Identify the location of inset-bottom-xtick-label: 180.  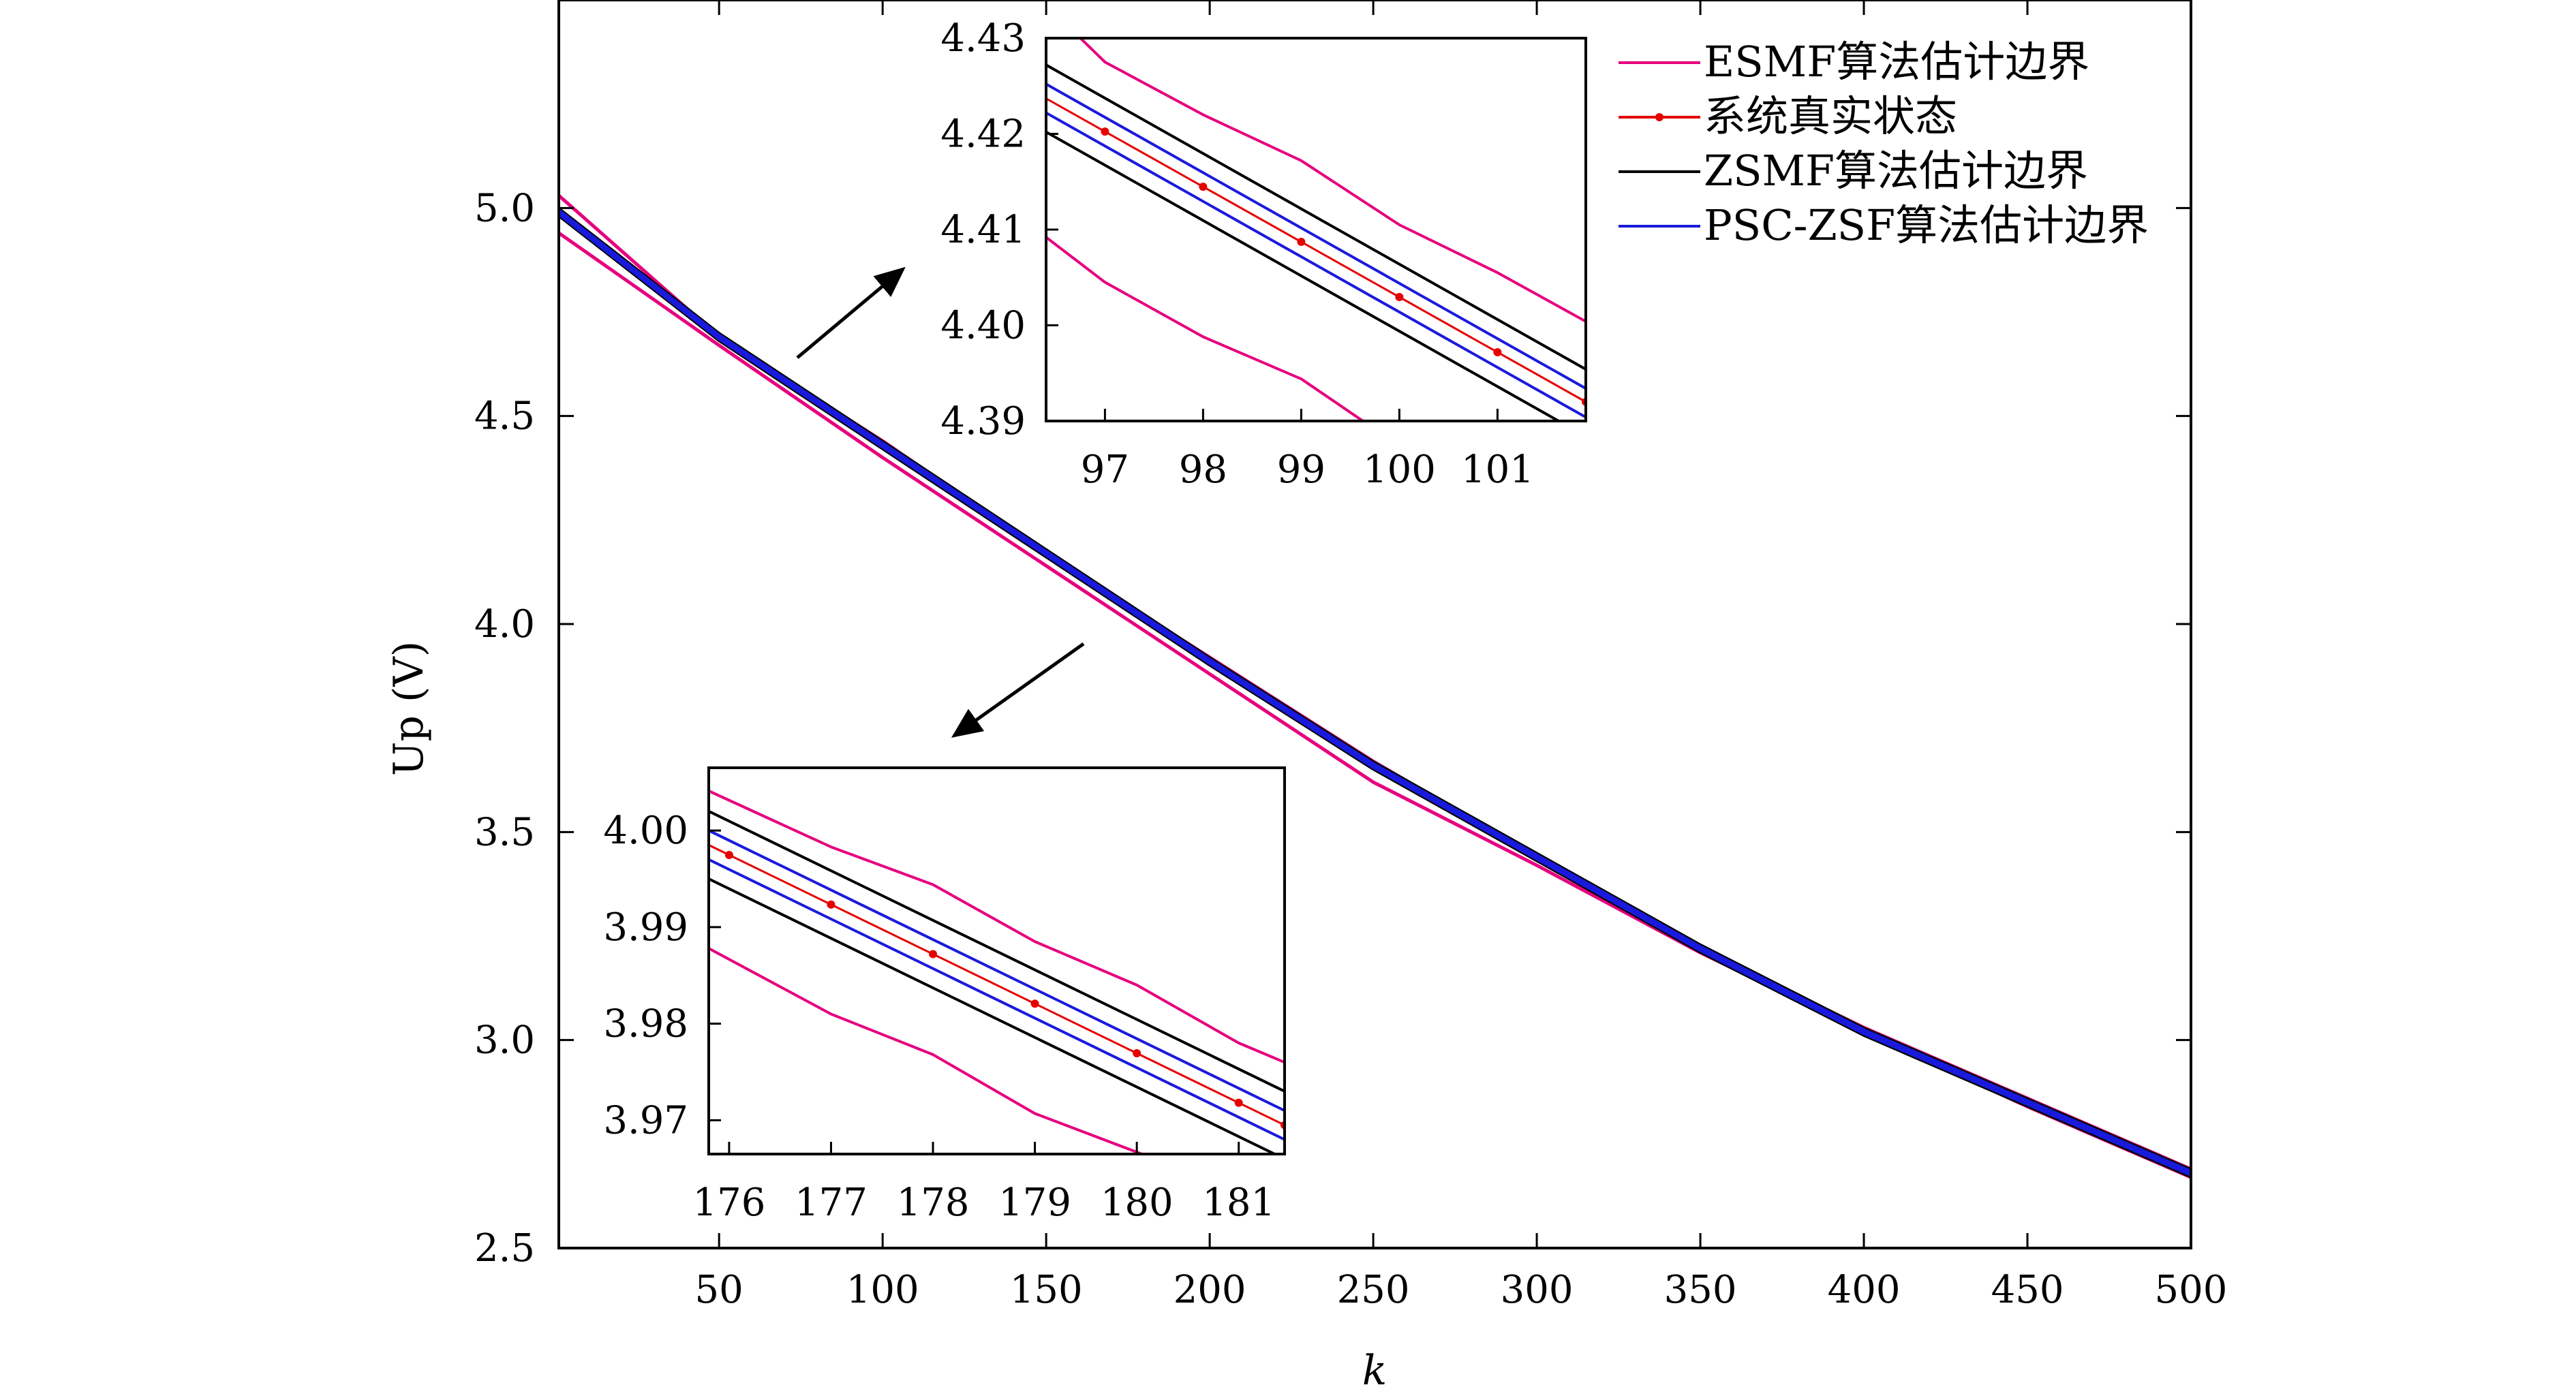
(1137, 1203).